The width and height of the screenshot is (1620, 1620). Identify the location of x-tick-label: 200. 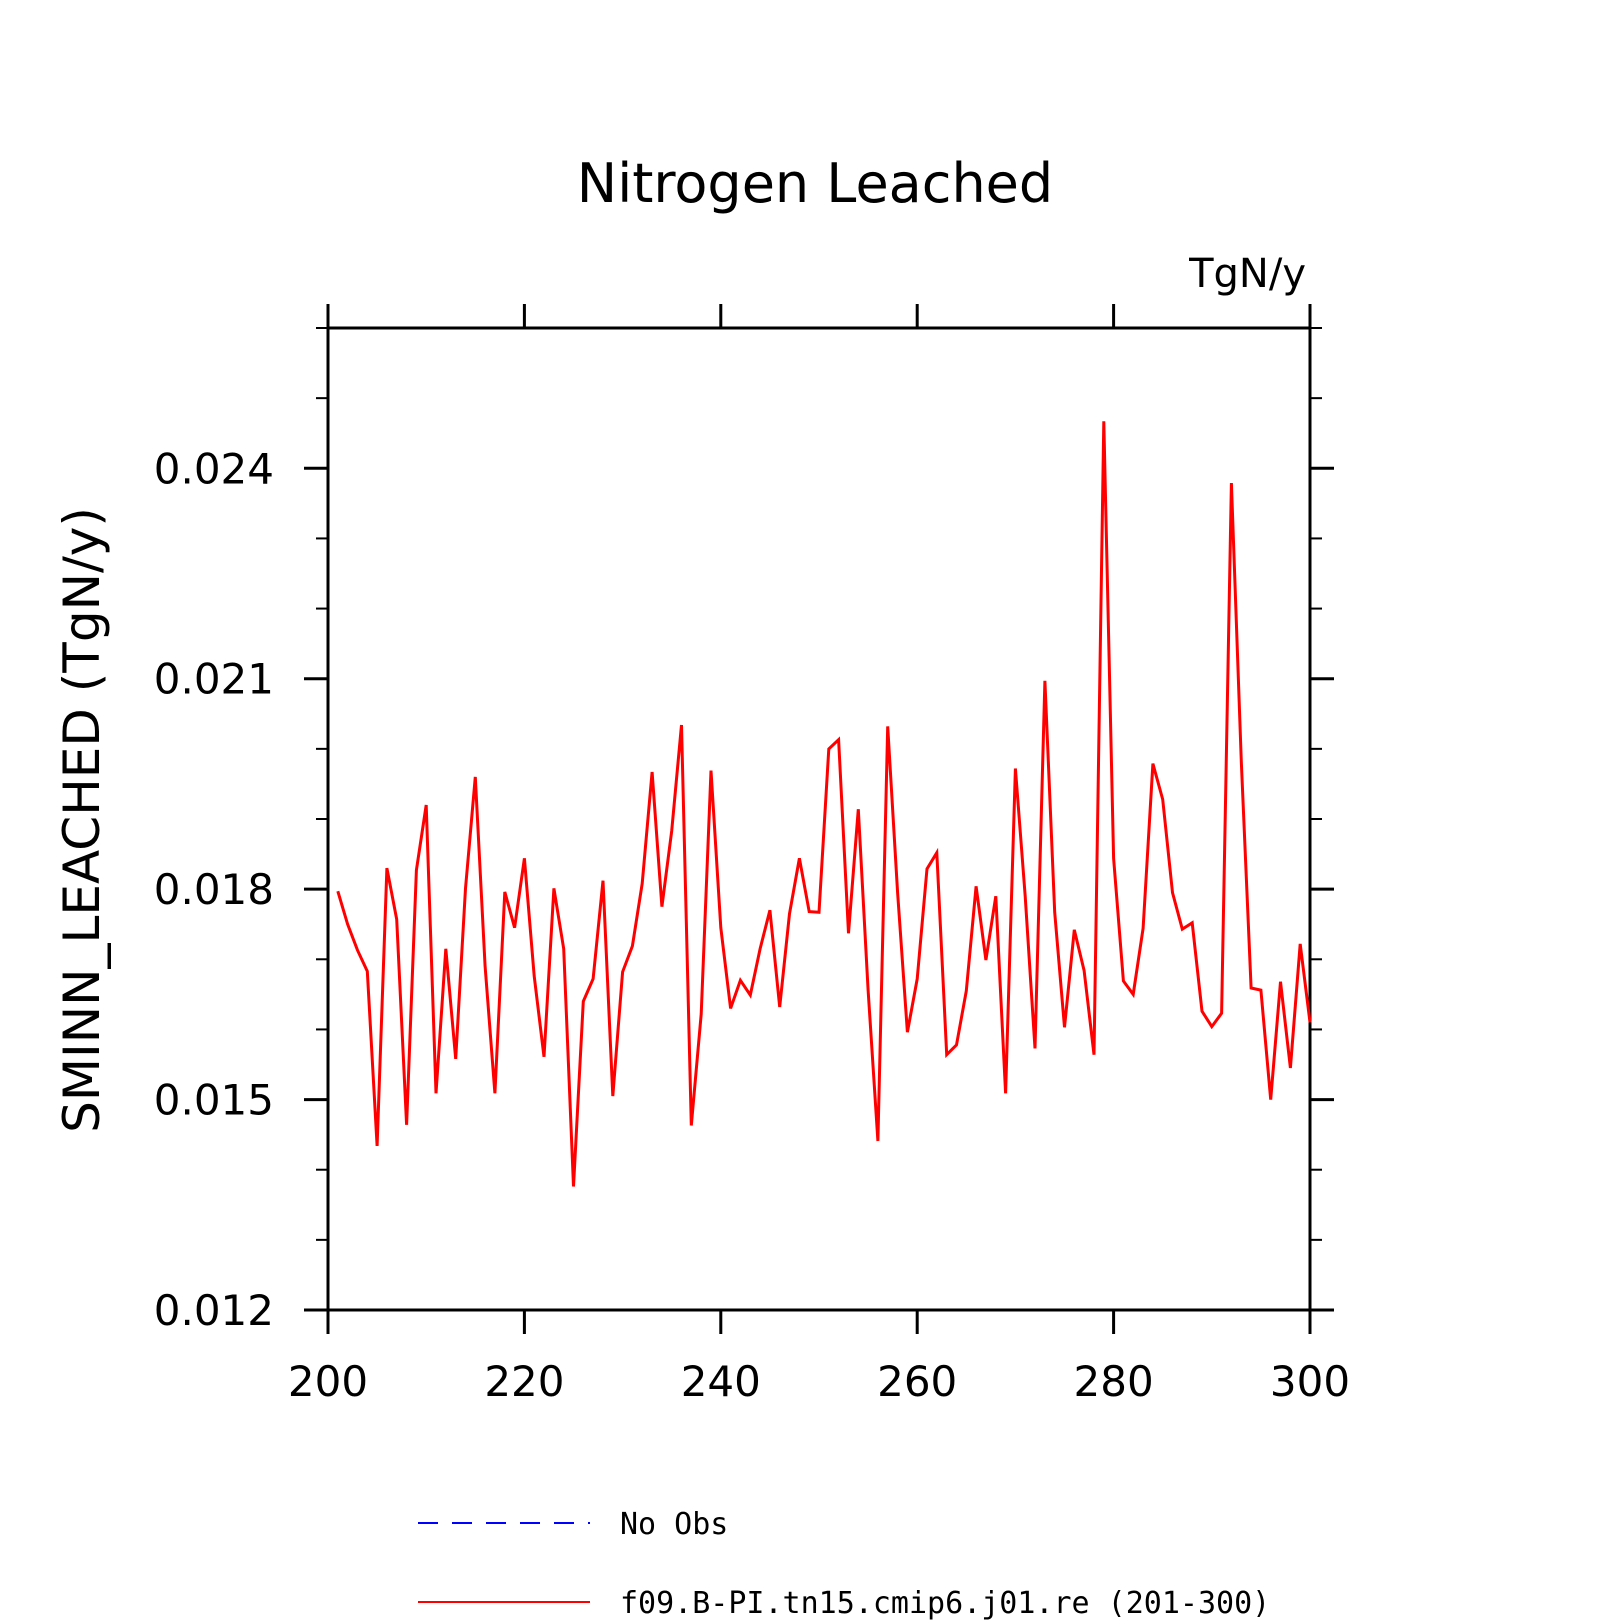
(328, 1381).